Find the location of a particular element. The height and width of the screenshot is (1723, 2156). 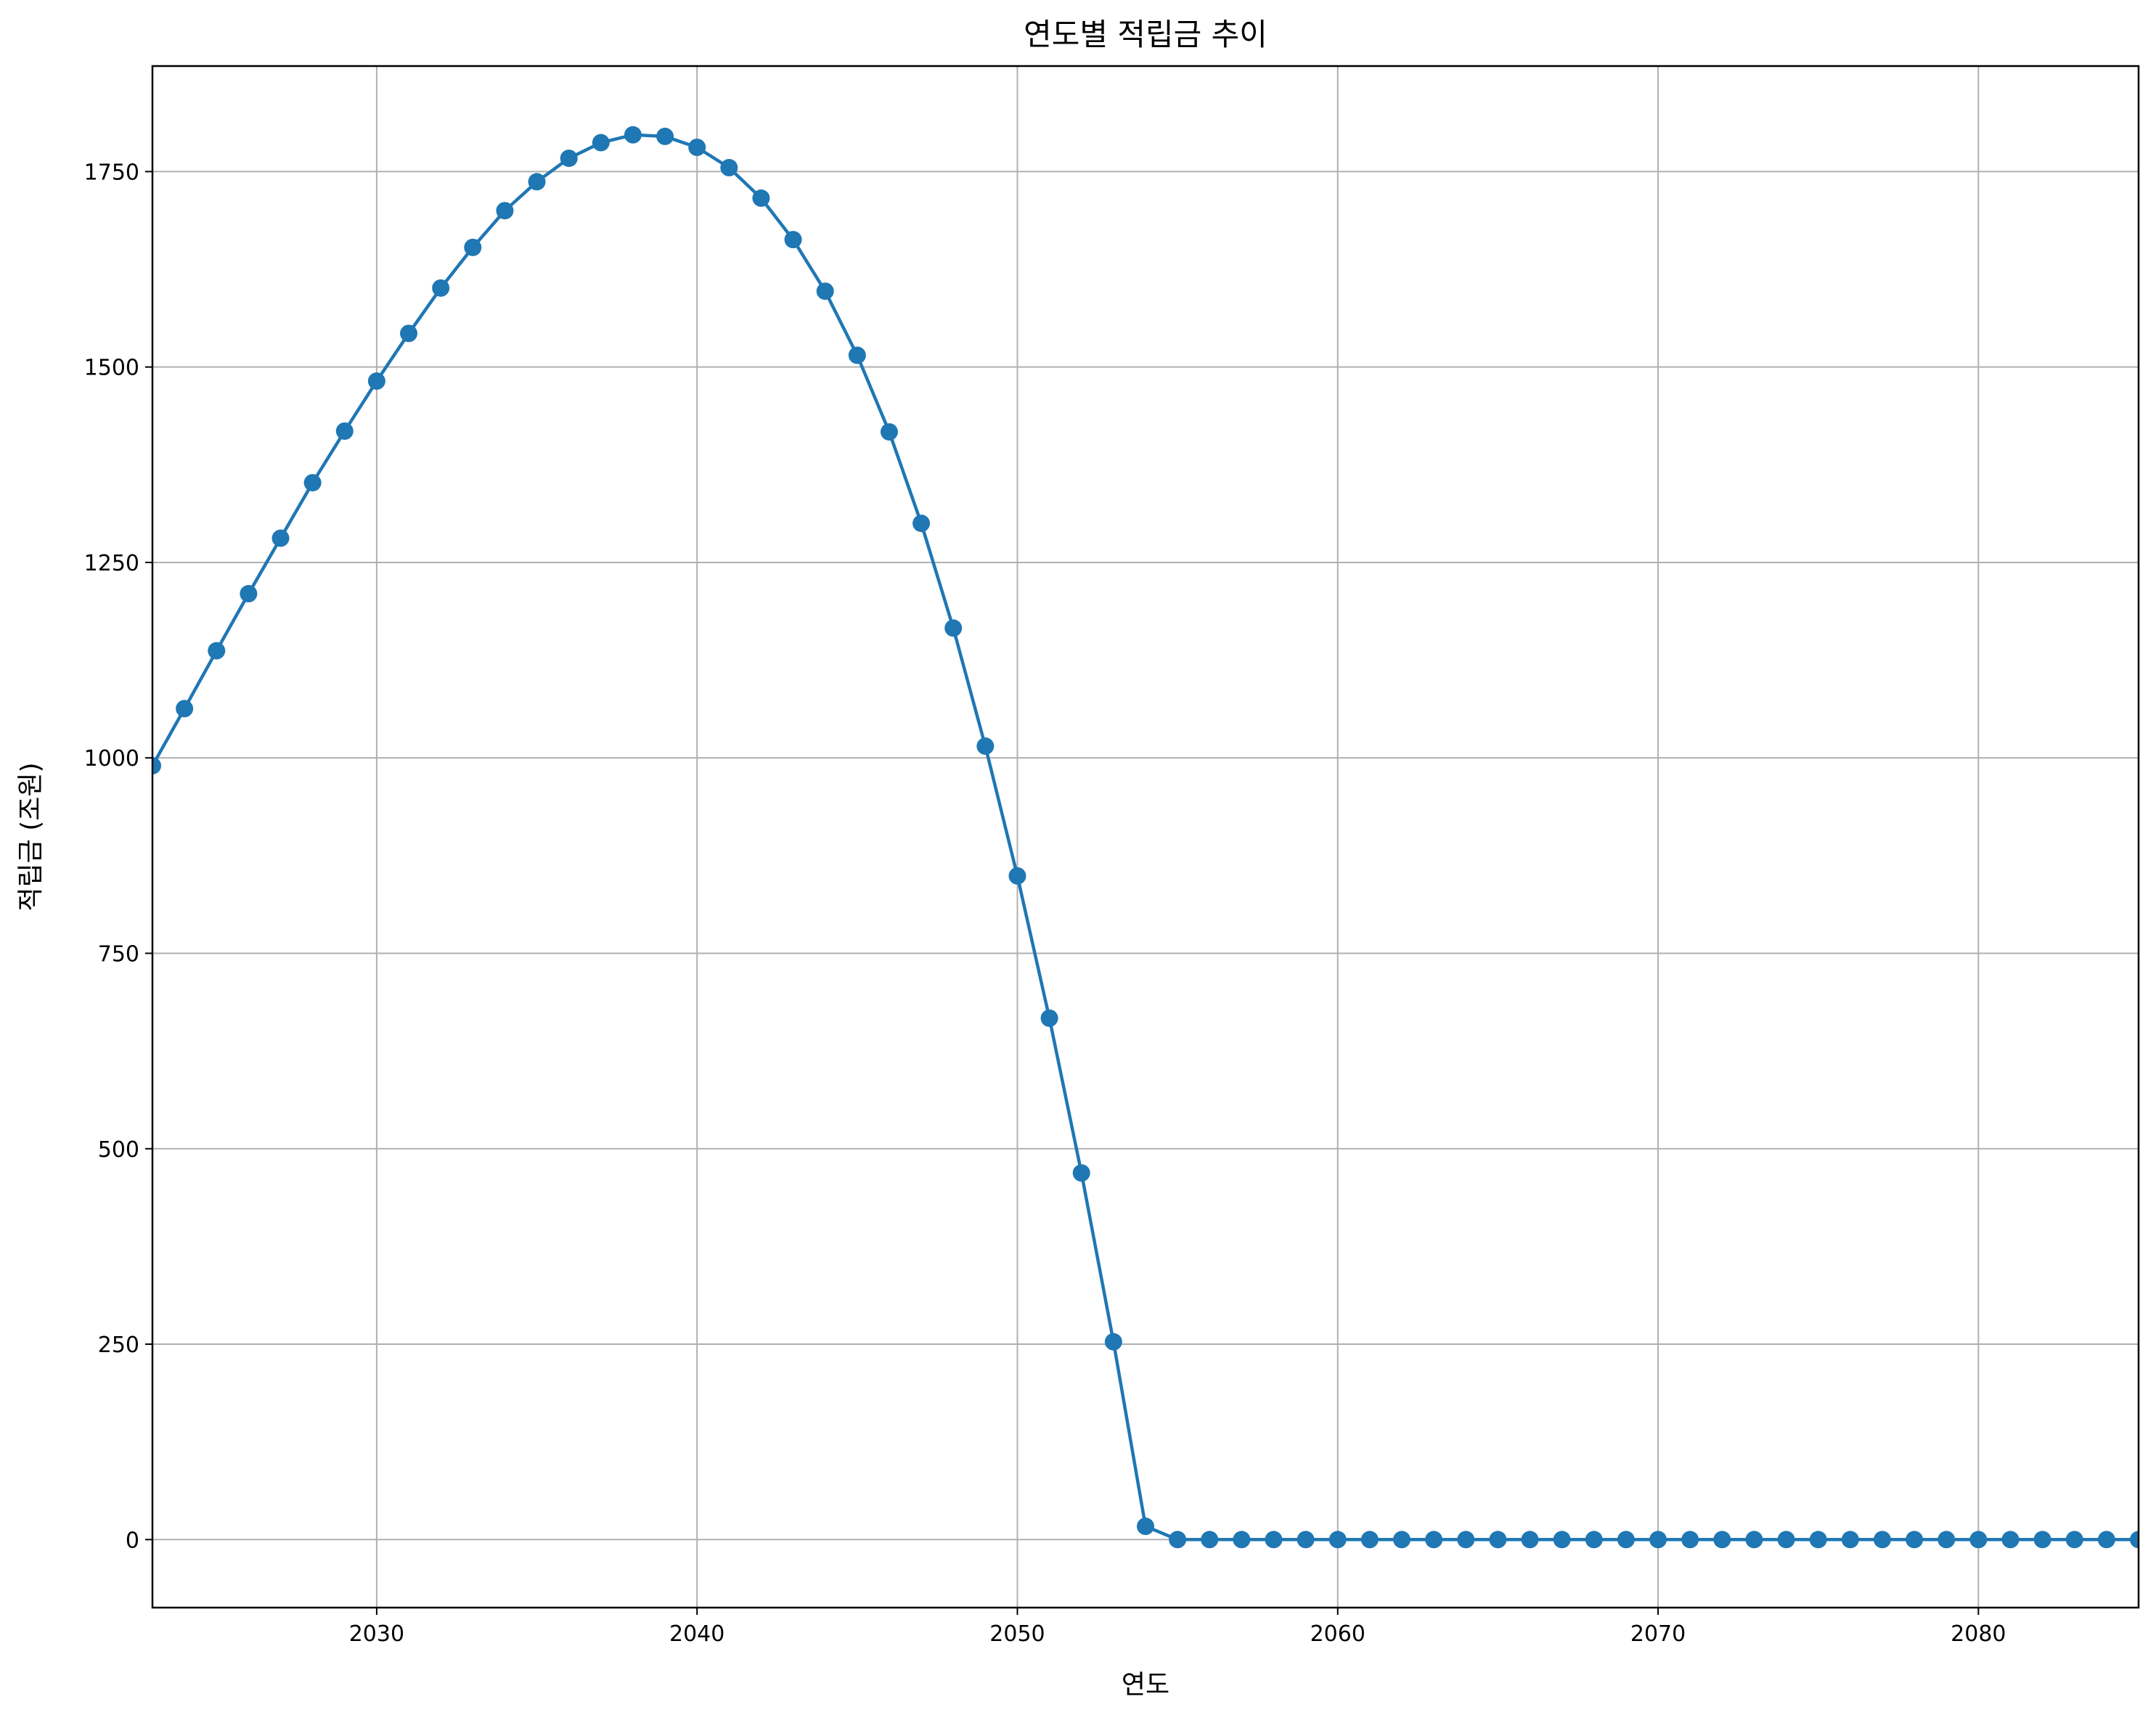

y-tick-label: 0 is located at coordinates (133, 1540).